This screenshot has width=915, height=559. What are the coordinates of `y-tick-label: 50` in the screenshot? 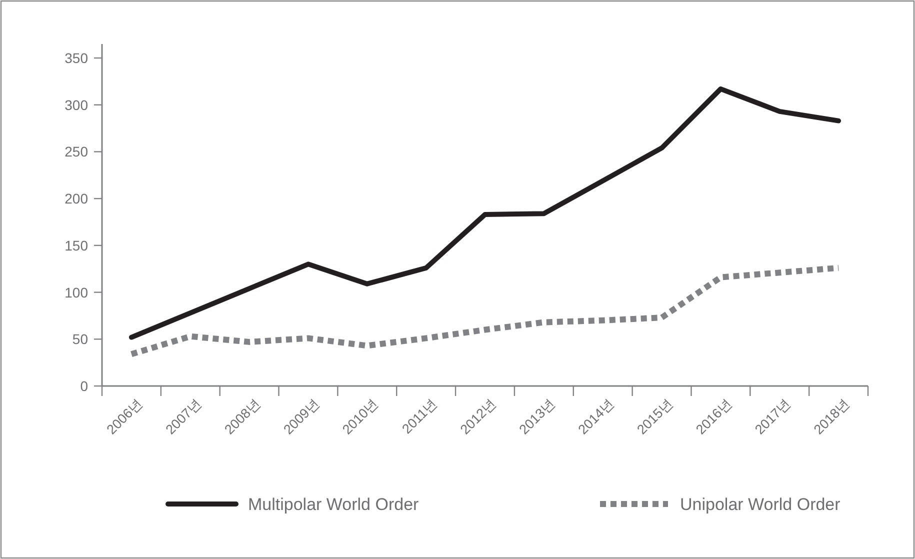 It's located at (80, 339).